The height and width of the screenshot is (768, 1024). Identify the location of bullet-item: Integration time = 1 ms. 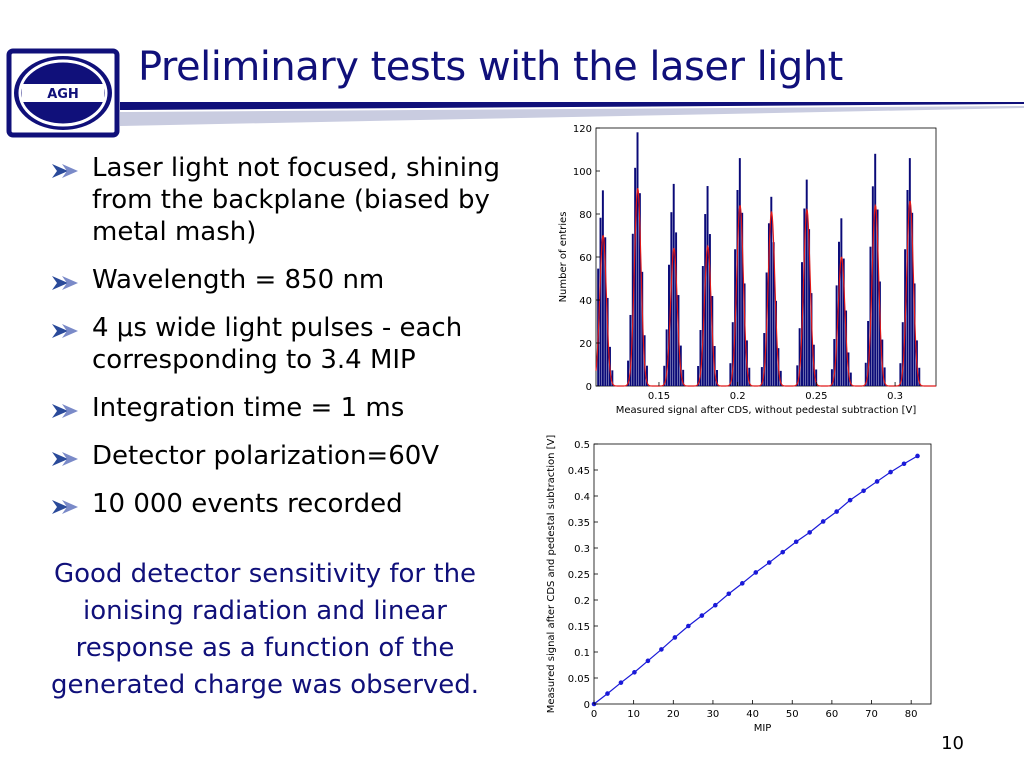
(282, 408).